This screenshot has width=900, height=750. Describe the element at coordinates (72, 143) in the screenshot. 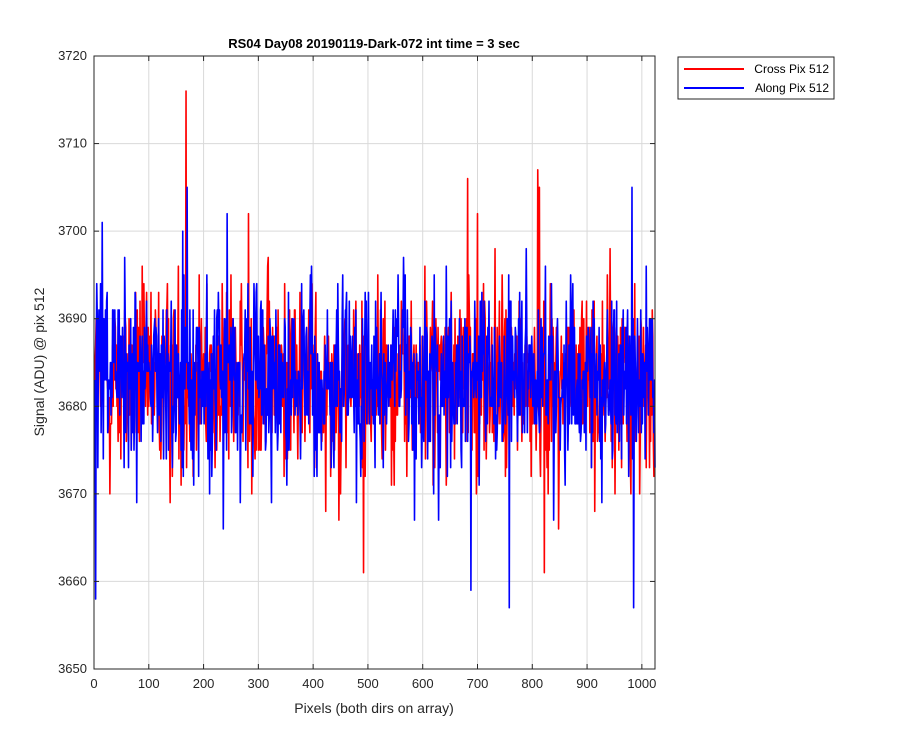

I see `y-tick-label: 3710` at that location.